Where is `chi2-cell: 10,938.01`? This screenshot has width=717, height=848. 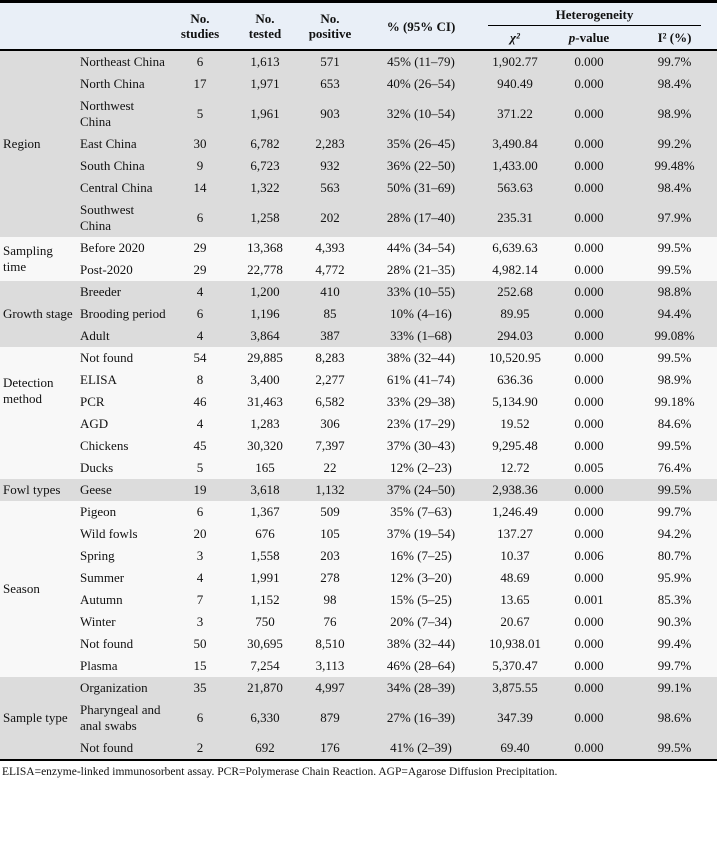
chi2-cell: 10,938.01 is located at coordinates (515, 644).